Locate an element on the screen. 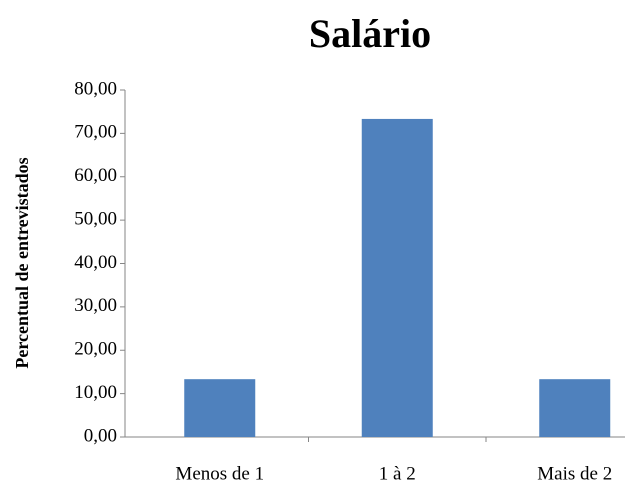  y-tick-label: 30,00 is located at coordinates (95, 305).